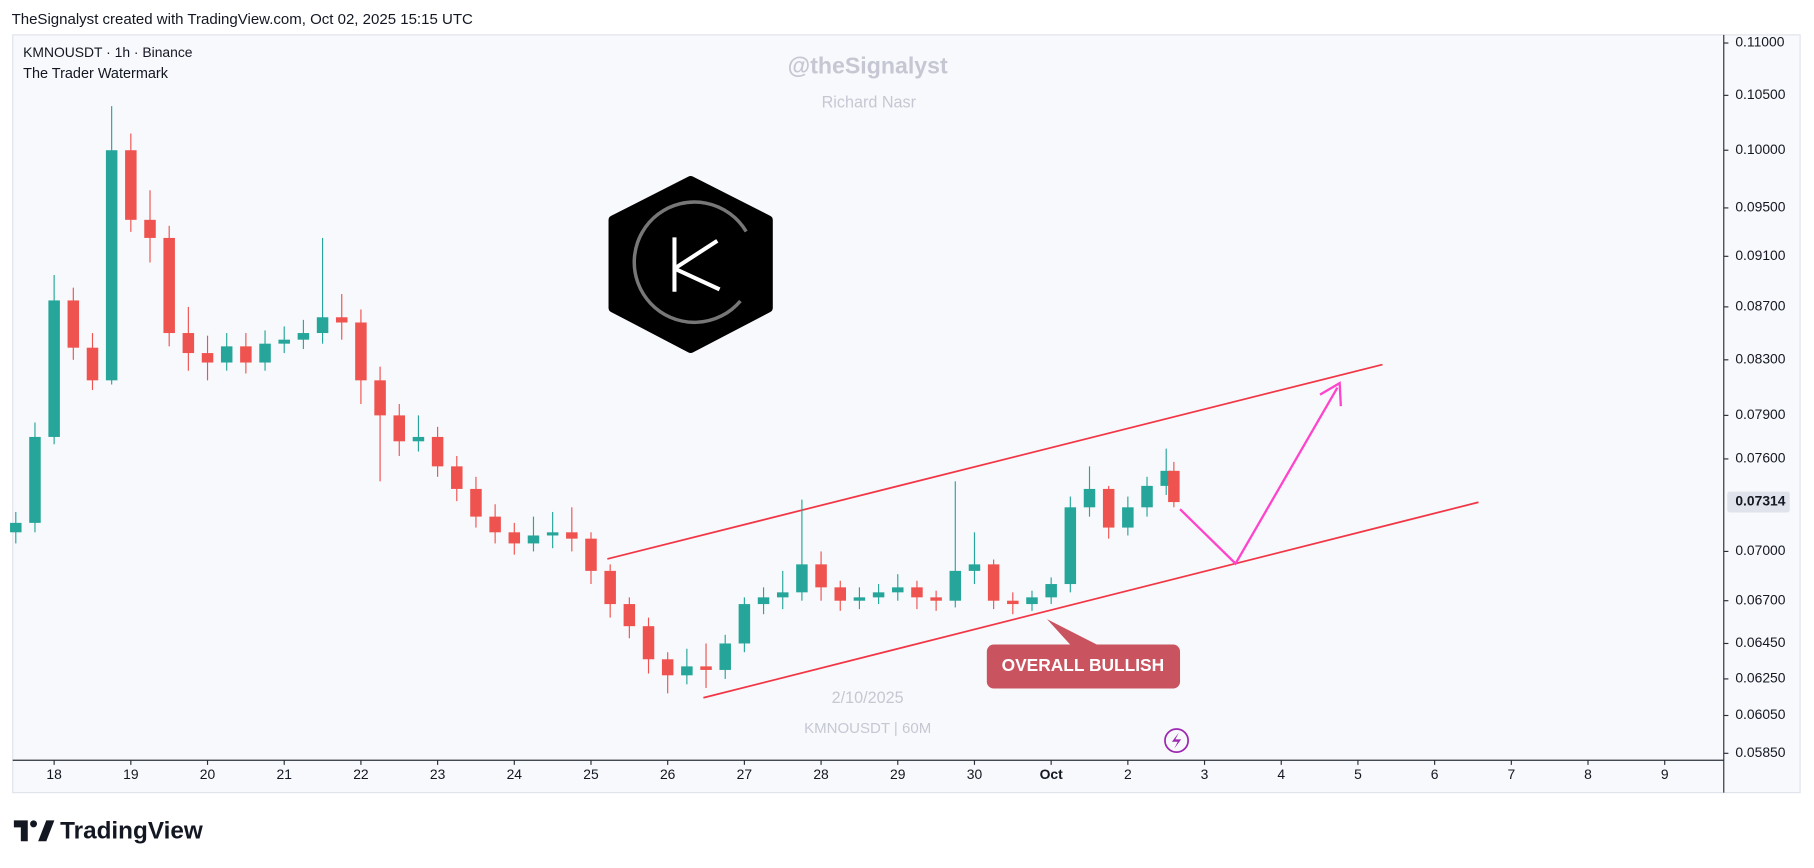 This screenshot has height=868, width=1814. What do you see at coordinates (1358, 774) in the screenshot?
I see `x-tick-label: 5` at bounding box center [1358, 774].